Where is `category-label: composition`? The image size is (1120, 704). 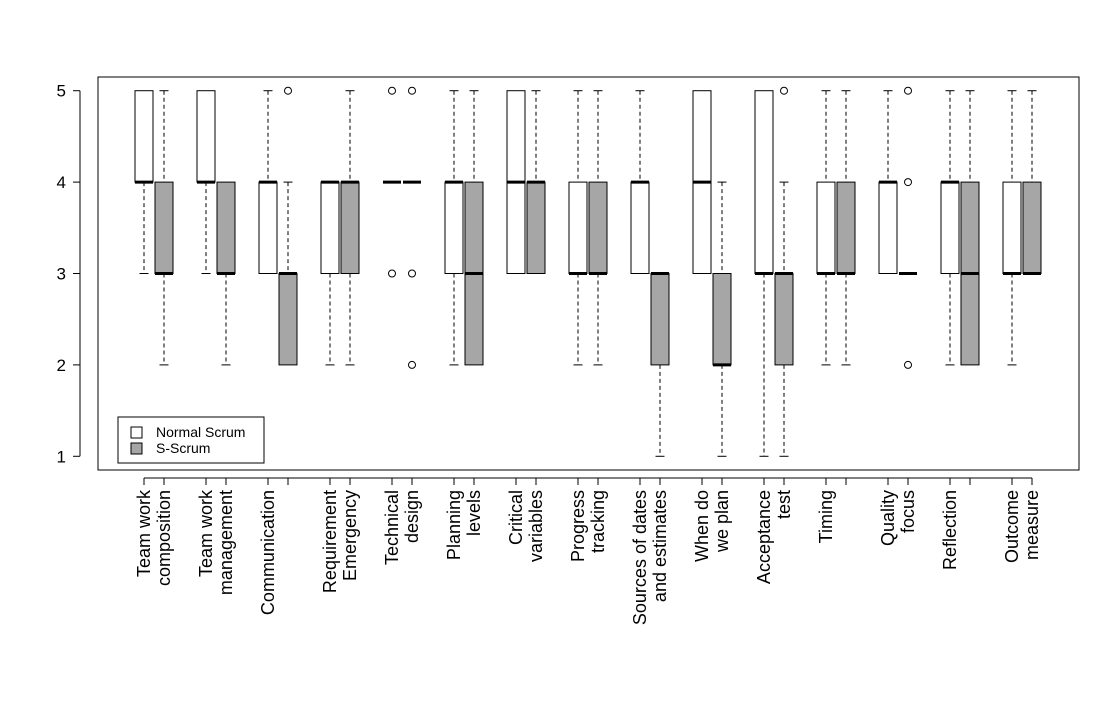 category-label: composition is located at coordinates (164, 538).